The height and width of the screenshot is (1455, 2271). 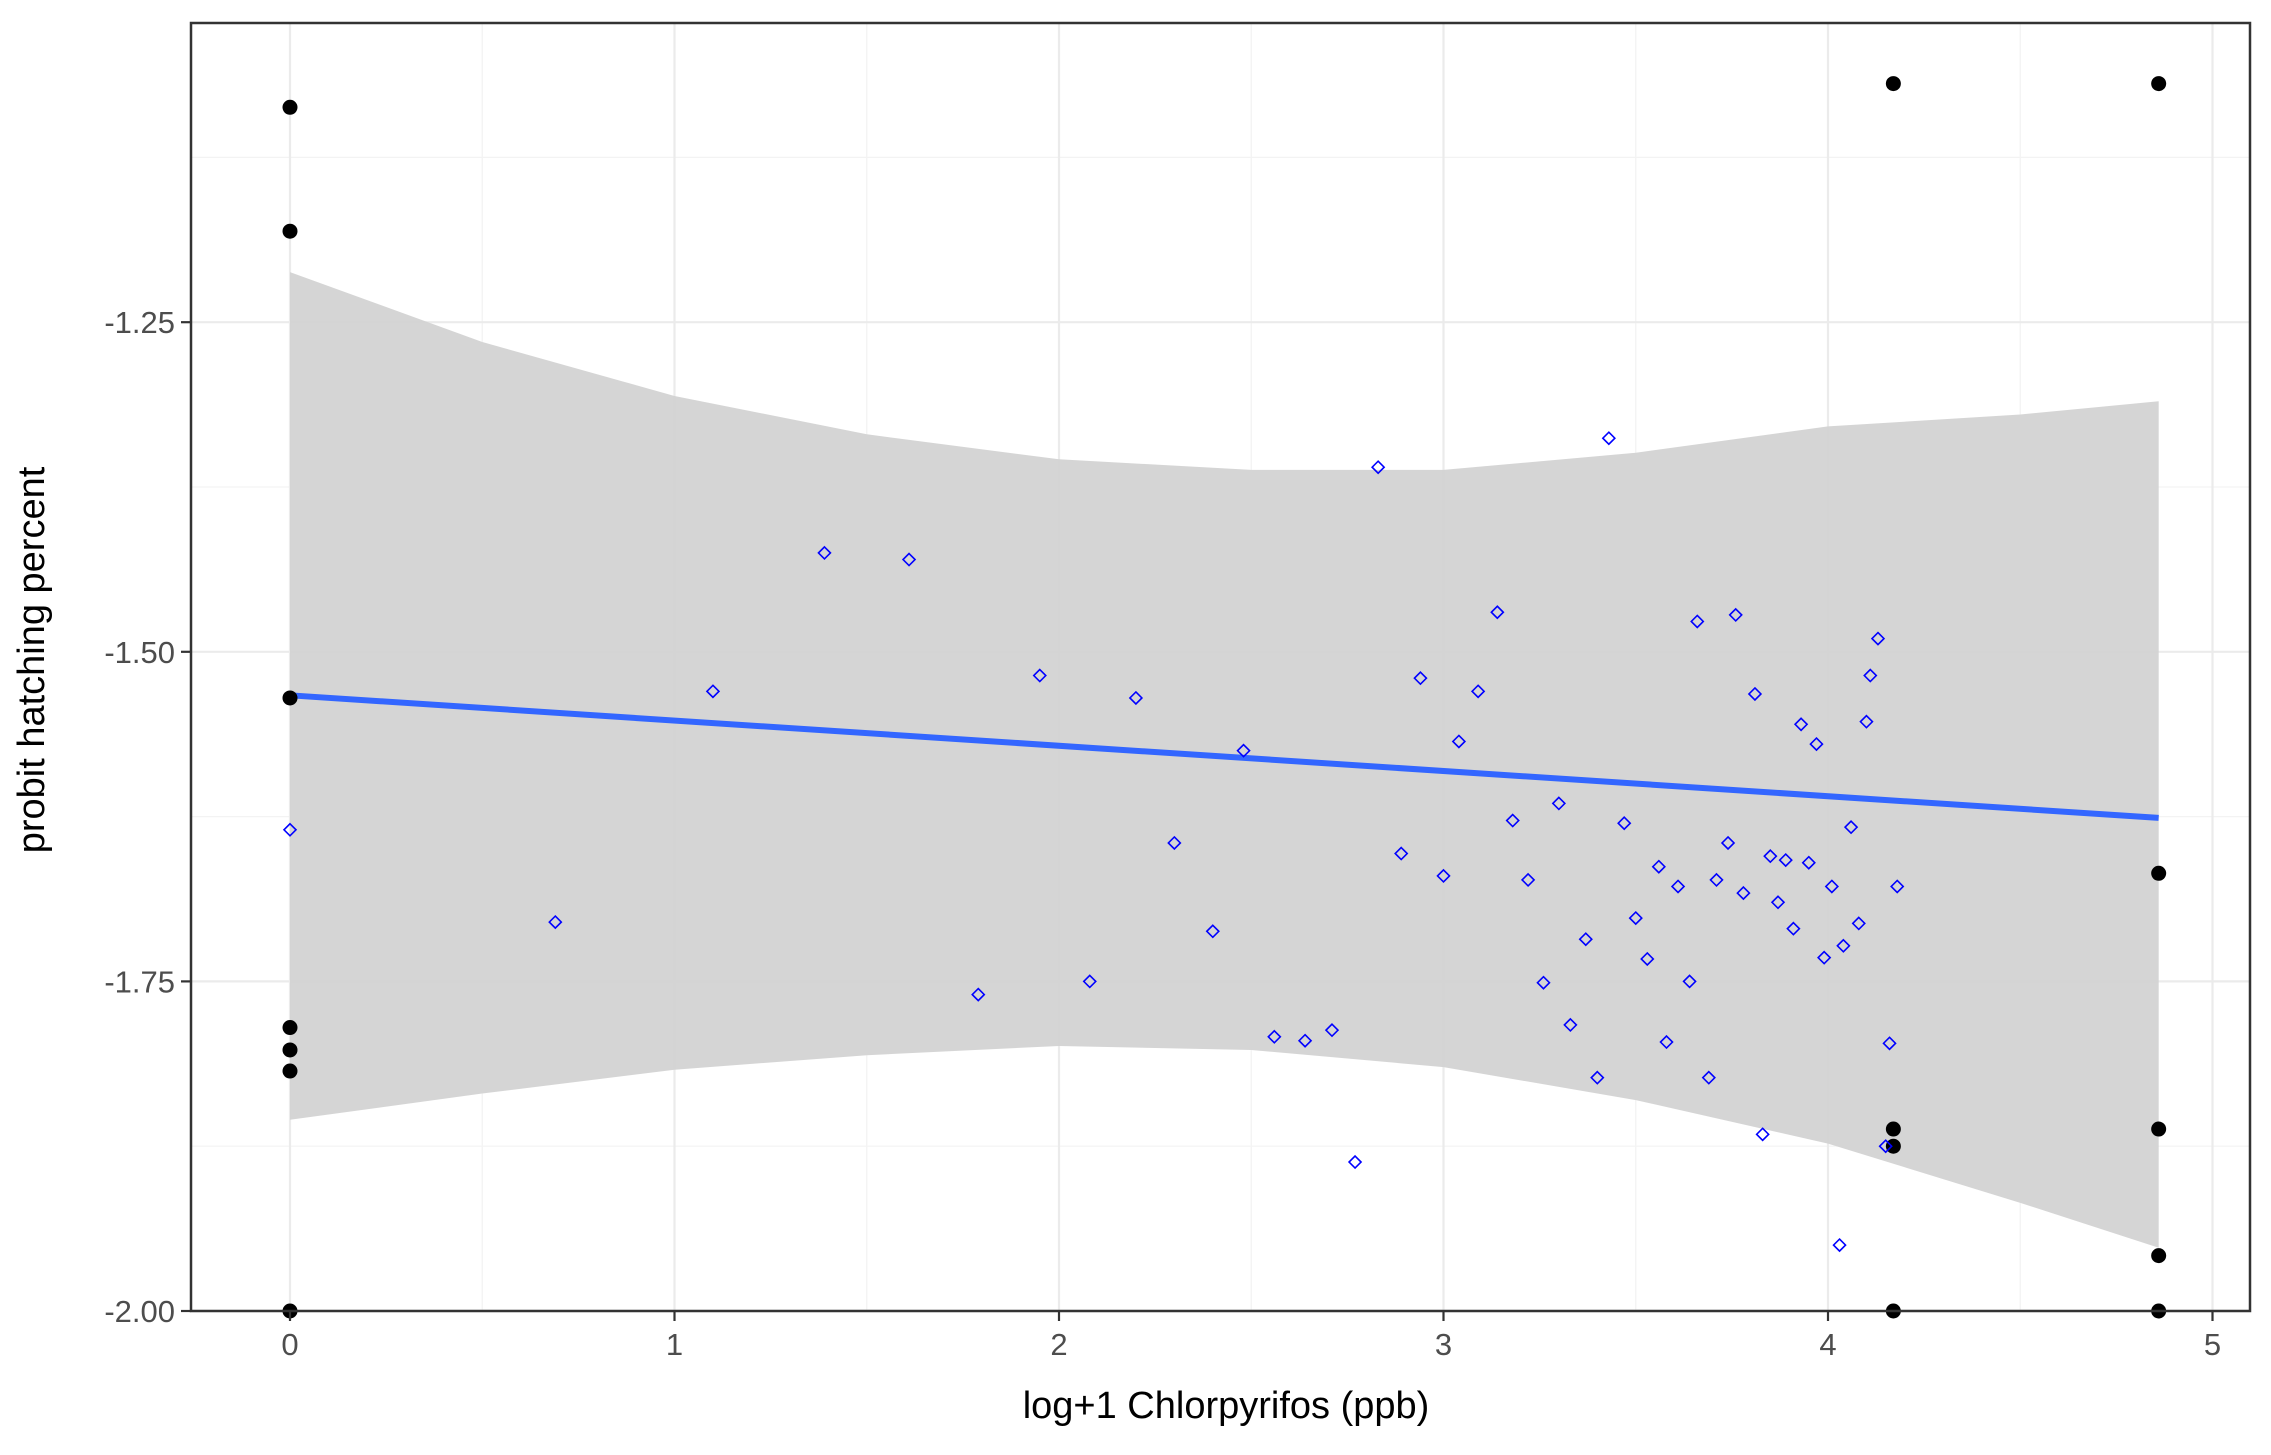 What do you see at coordinates (32, 659) in the screenshot?
I see `y-axis-title: probit hatching percent` at bounding box center [32, 659].